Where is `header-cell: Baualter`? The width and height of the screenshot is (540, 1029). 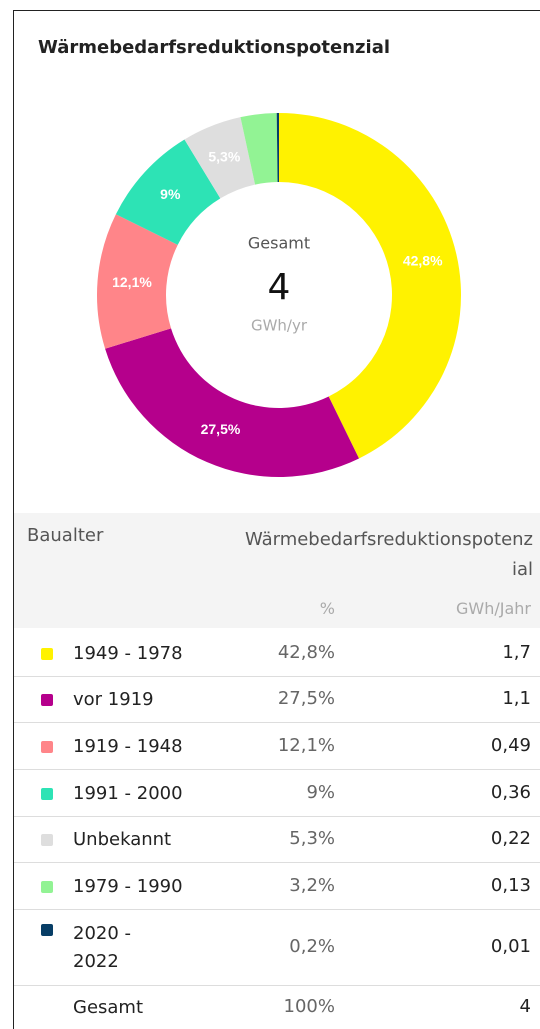 header-cell: Baualter is located at coordinates (65, 535).